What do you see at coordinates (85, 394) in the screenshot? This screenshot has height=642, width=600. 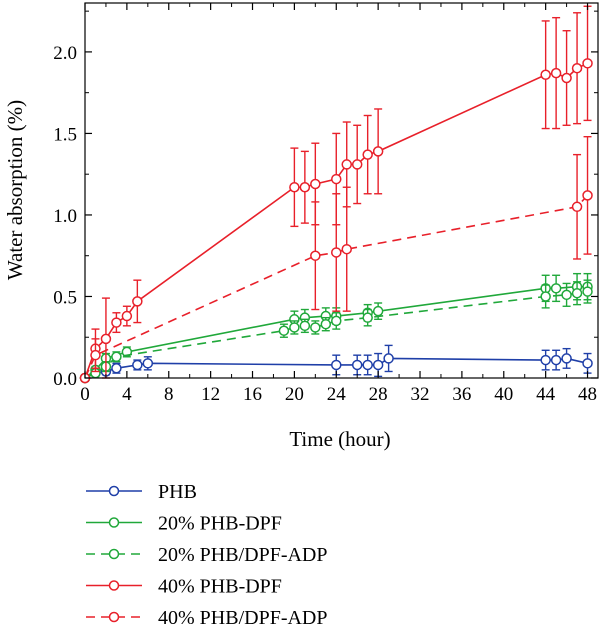 I see `x-tick-label: 0` at bounding box center [85, 394].